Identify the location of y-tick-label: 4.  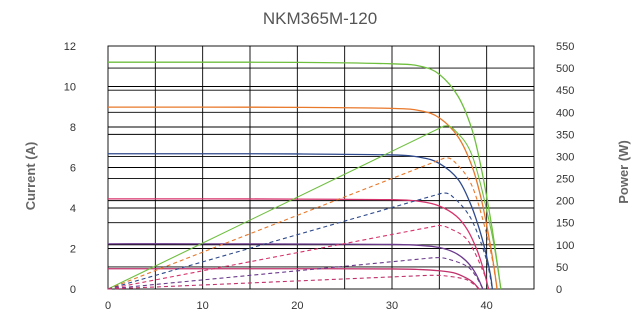
(73, 209).